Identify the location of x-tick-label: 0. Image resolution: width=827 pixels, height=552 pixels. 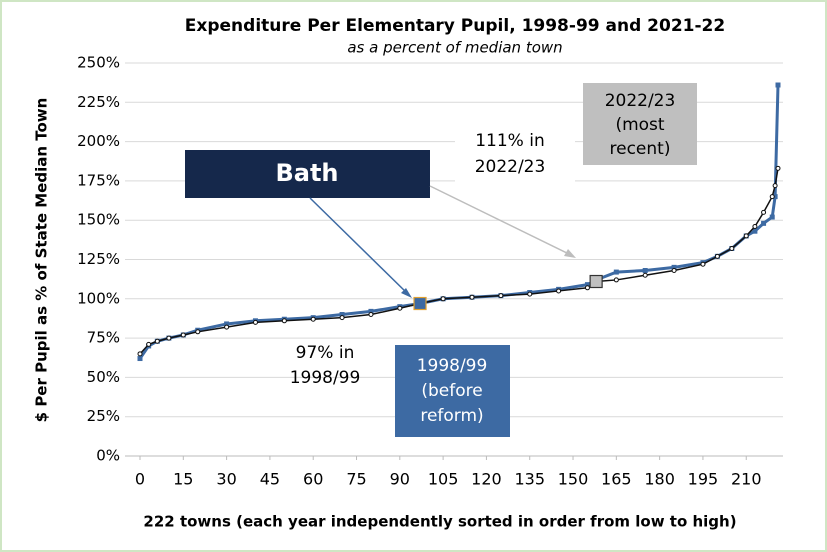
(140, 479).